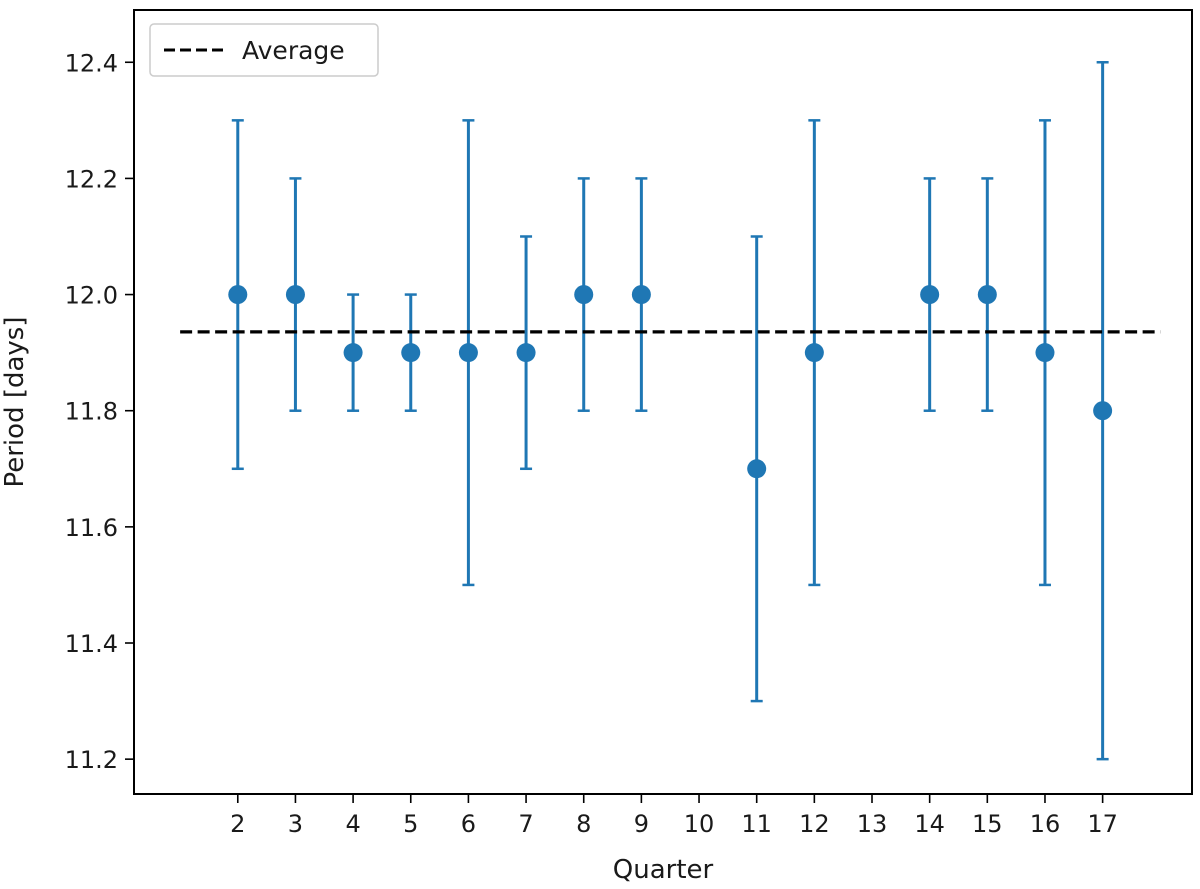 This screenshot has height=889, width=1200. Describe the element at coordinates (814, 824) in the screenshot. I see `x-tick-label: 12` at that location.